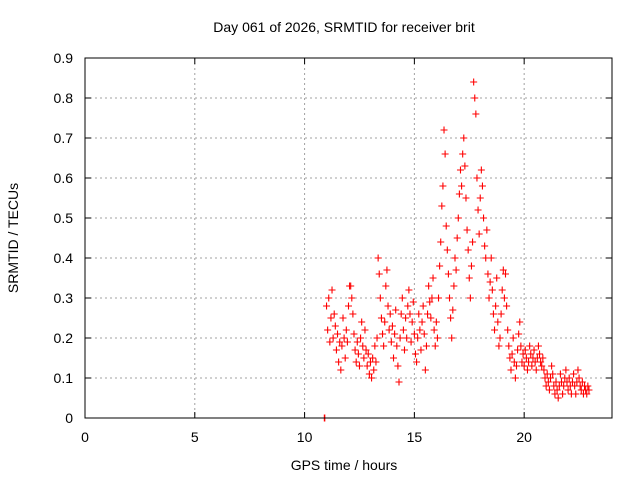 The width and height of the screenshot is (640, 480). What do you see at coordinates (305, 437) in the screenshot?
I see `x-tick-label: 10` at bounding box center [305, 437].